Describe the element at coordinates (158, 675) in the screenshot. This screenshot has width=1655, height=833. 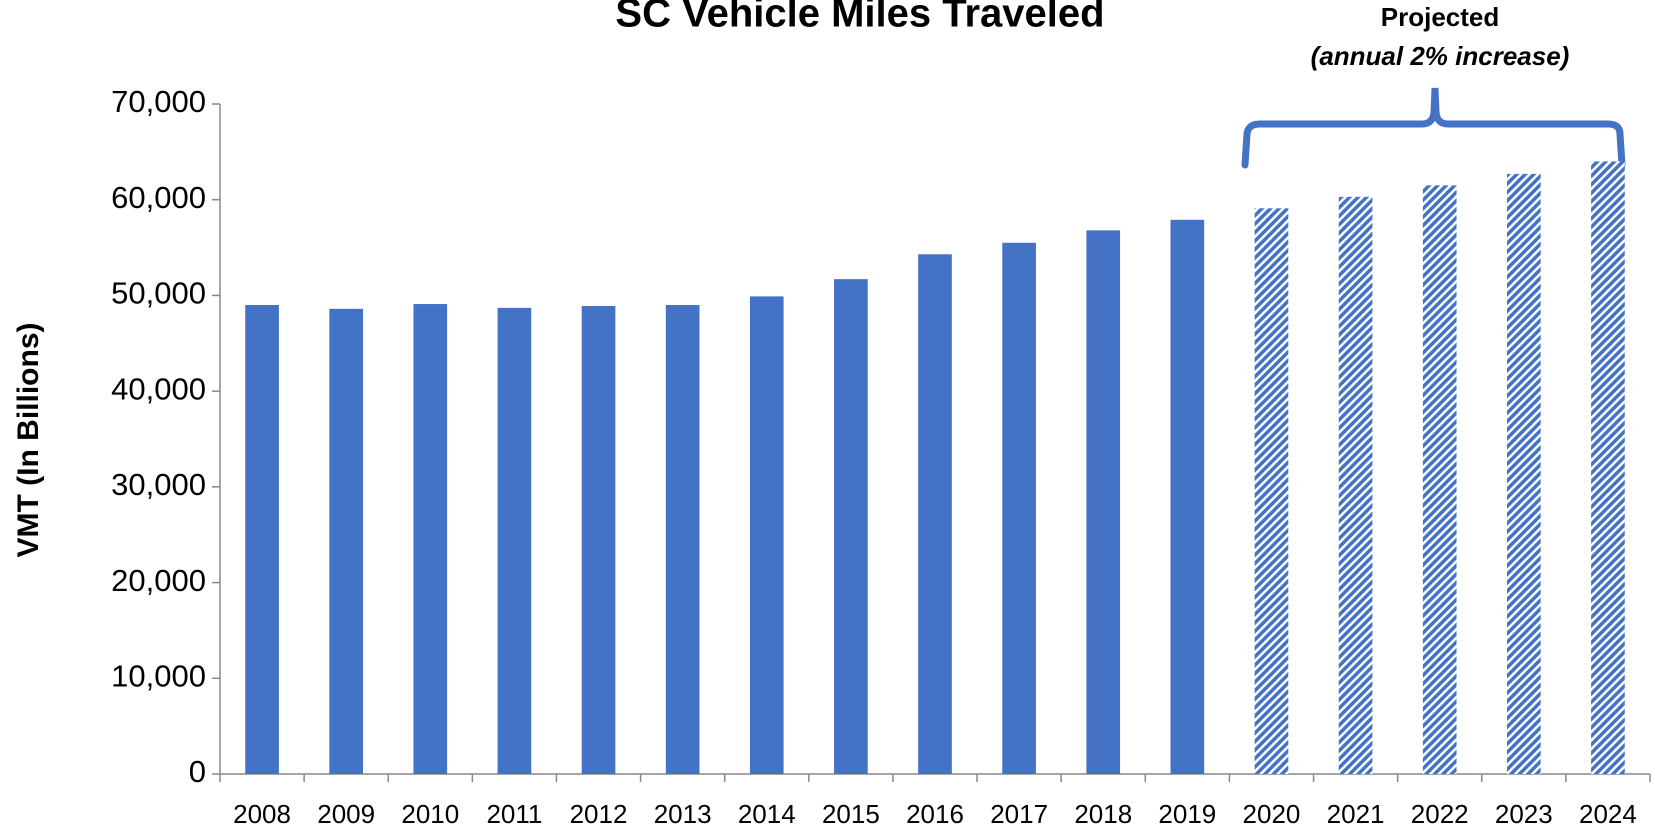
I see `y-tick-label: 10,000` at that location.